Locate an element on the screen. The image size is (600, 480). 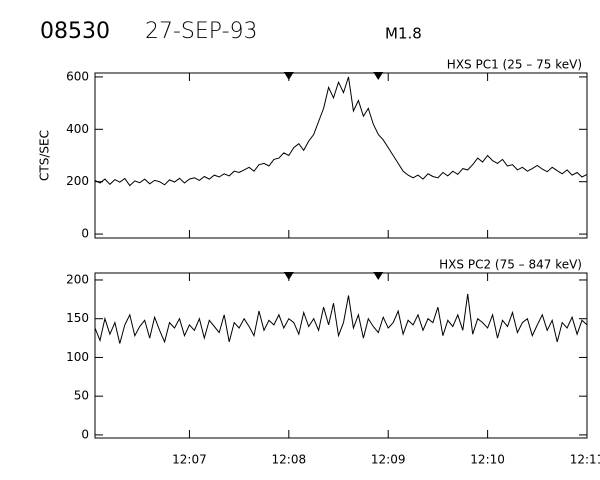
series-label: HXS PC1 (25 – 75 keV) is located at coordinates (514, 65).